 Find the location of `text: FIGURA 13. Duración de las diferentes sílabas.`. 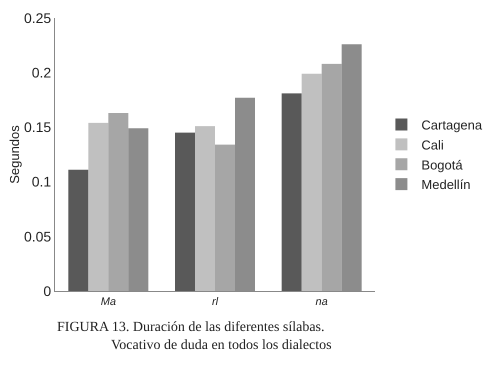

text: FIGURA 13. Duración de las diferentes sílabas. is located at coordinates (190, 327).